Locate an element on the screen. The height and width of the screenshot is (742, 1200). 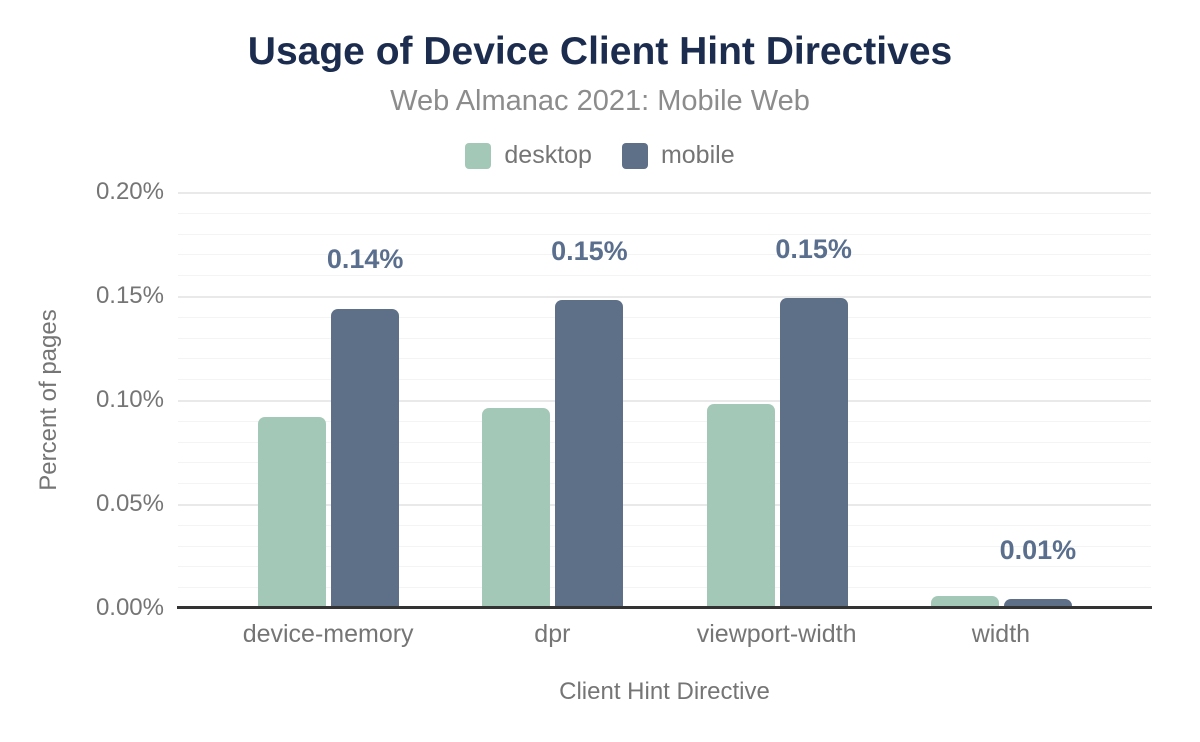
legend-label: desktop is located at coordinates (548, 155).